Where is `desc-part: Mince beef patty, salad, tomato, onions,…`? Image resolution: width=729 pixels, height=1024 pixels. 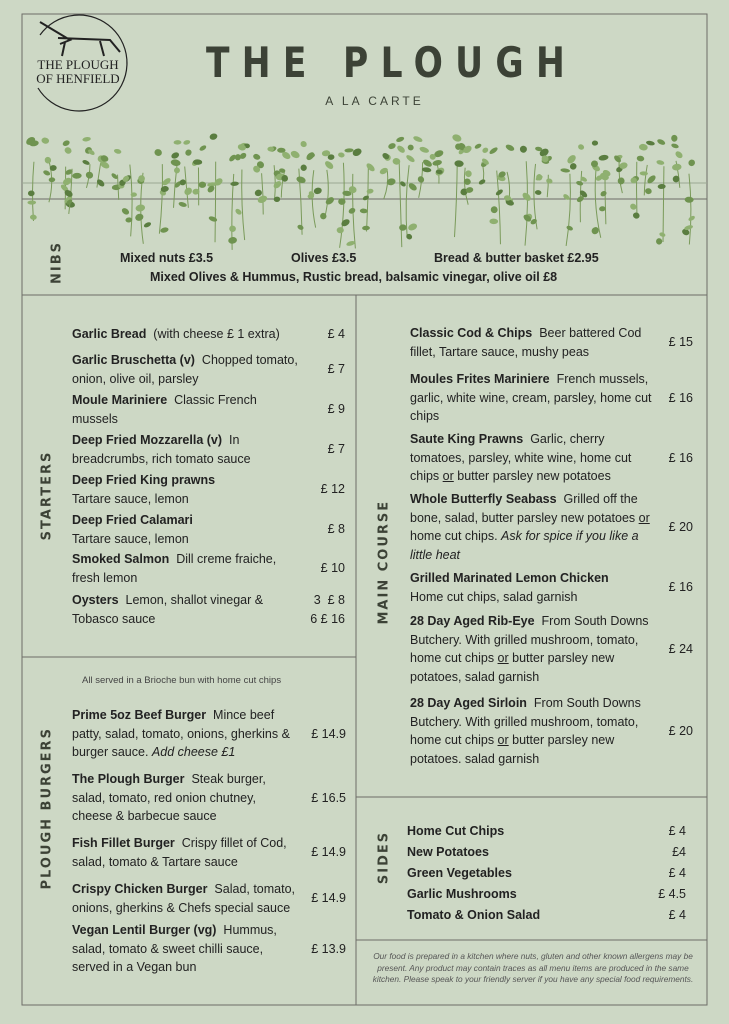
desc-part: Mince beef patty, salad, tomato, onions,… is located at coordinates (181, 733).